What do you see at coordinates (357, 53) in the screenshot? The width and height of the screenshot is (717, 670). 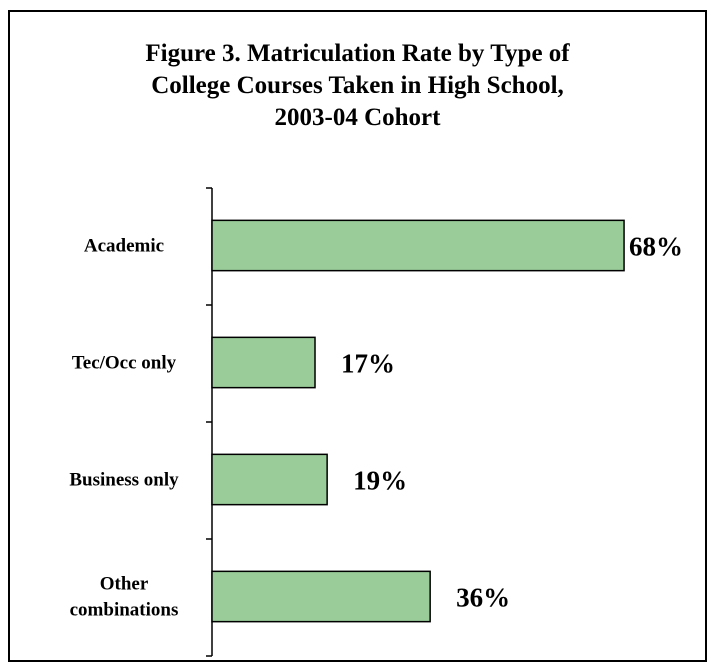 I see `chart-title-line: Figure 3. Matriculation Rate by Type of` at bounding box center [357, 53].